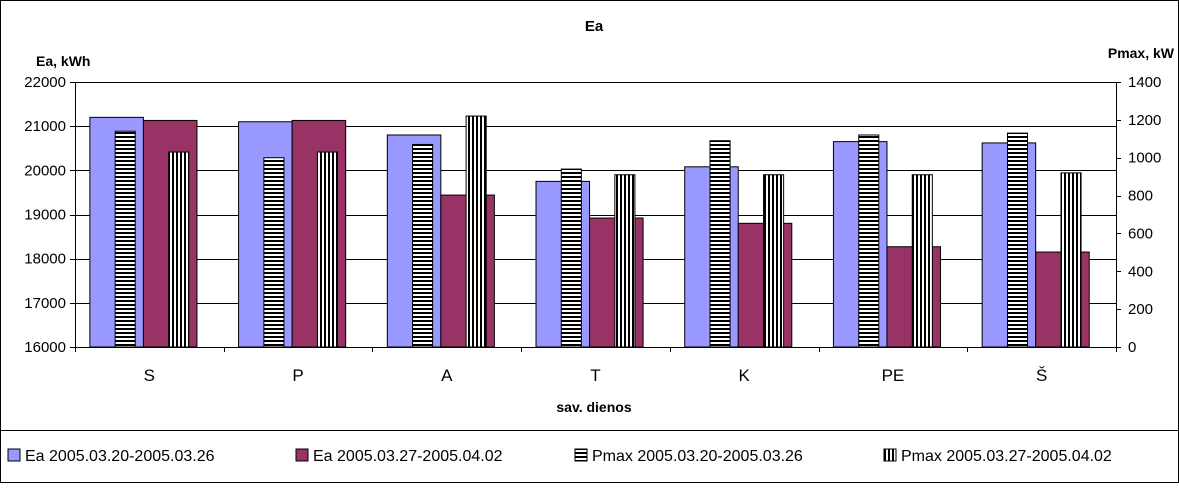 The image size is (1179, 488). Describe the element at coordinates (447, 375) in the screenshot. I see `category-label: A` at that location.